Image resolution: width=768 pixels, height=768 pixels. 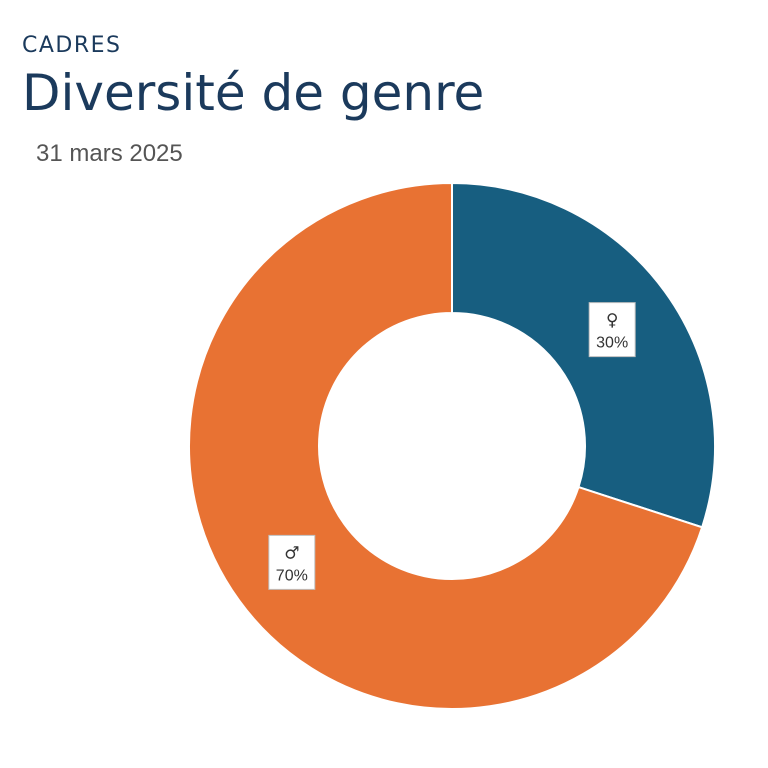 I want to click on slice-label-male: ♂ 70%, so click(x=292, y=562).